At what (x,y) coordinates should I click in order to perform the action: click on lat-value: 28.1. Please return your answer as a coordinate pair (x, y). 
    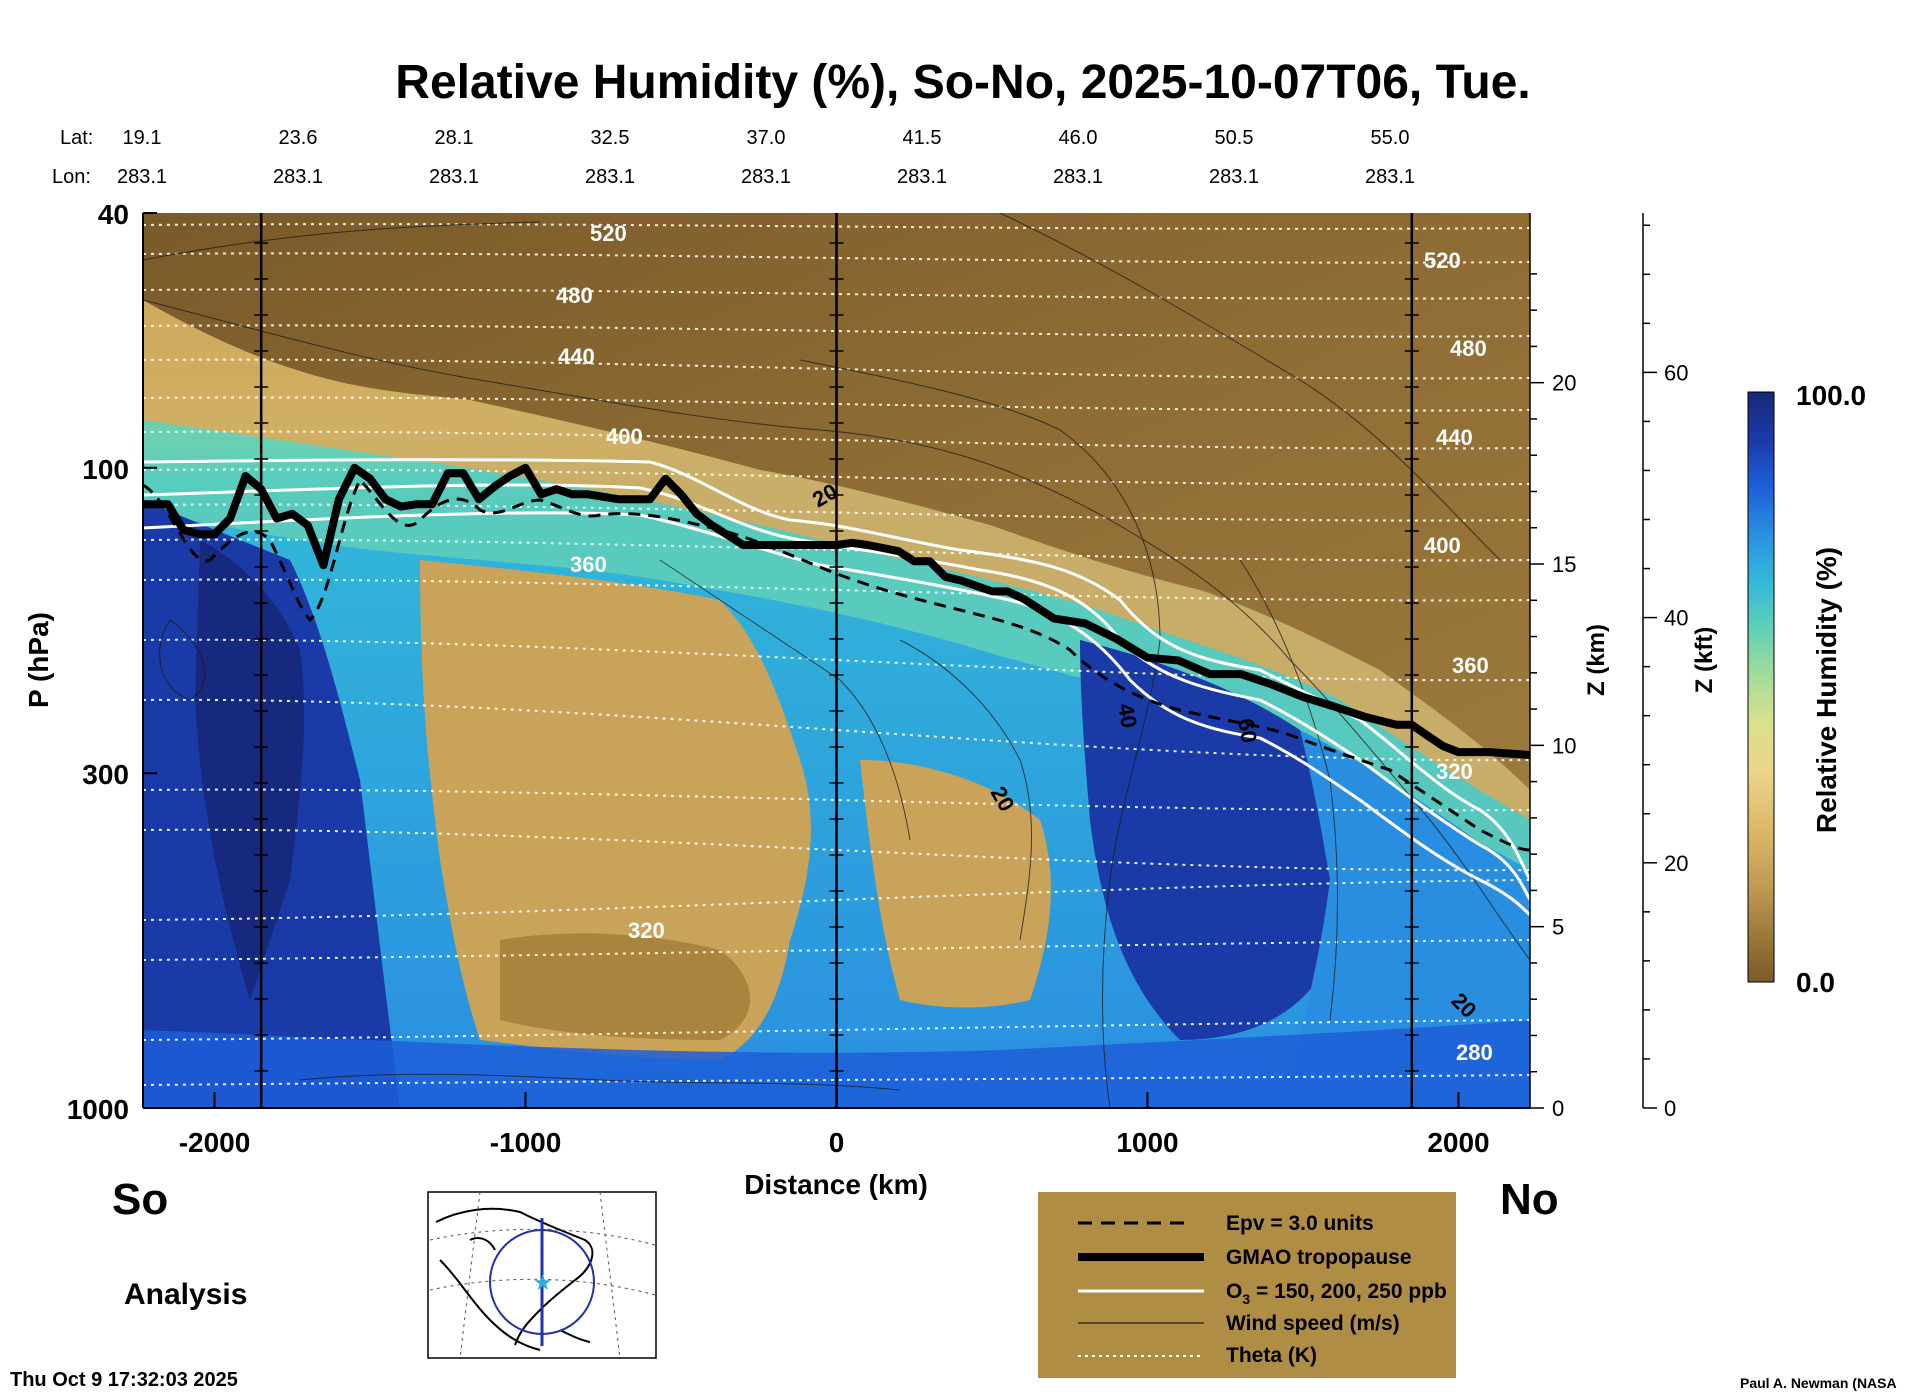
    Looking at the image, I should click on (454, 138).